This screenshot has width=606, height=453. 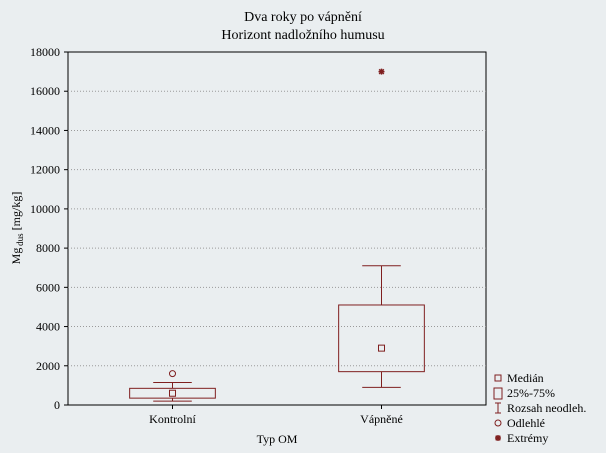 I want to click on legend-label: Extrémy, so click(x=527, y=438).